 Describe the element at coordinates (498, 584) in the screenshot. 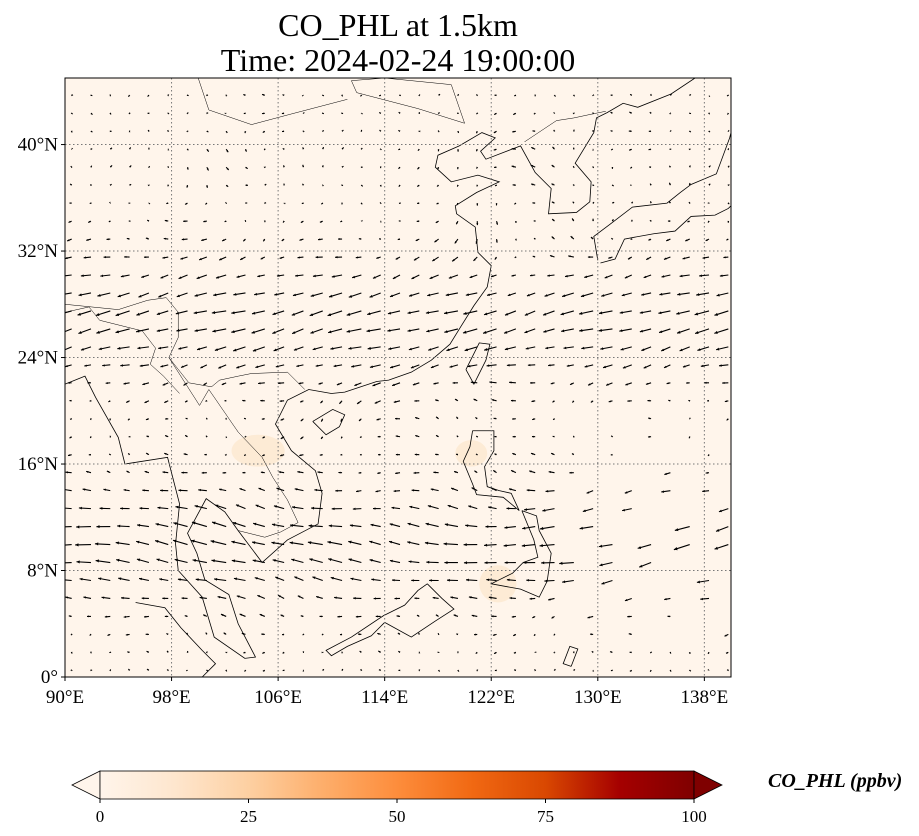

I see `concentration-patch` at that location.